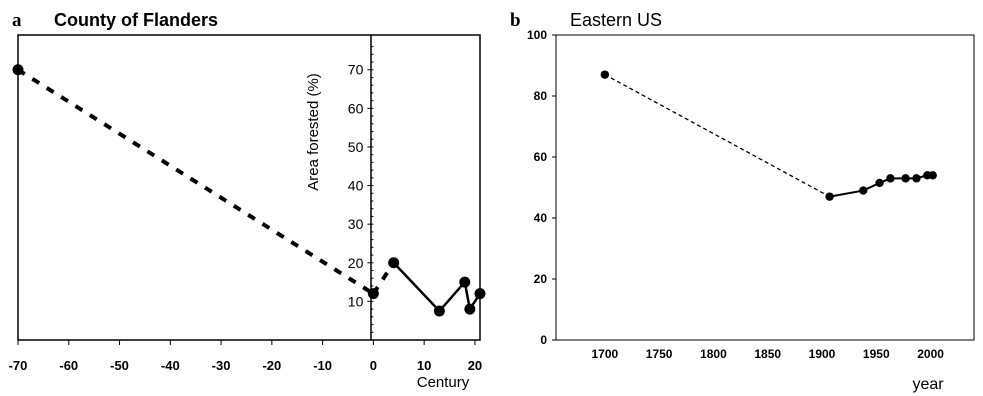 The image size is (983, 396). I want to click on y-tick-label: 80, so click(541, 96).